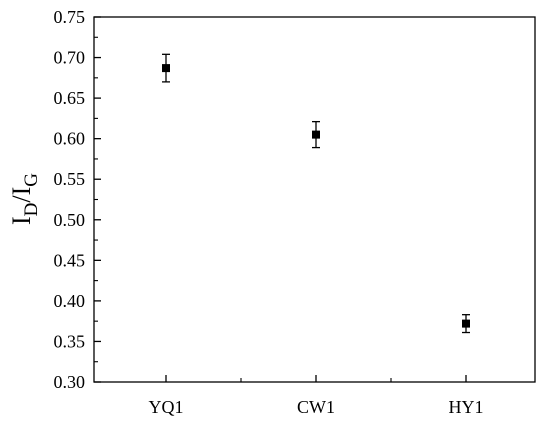 This screenshot has height=423, width=550. Describe the element at coordinates (316, 396) in the screenshot. I see `x-axis: YQ1 CW1 HY1` at that location.